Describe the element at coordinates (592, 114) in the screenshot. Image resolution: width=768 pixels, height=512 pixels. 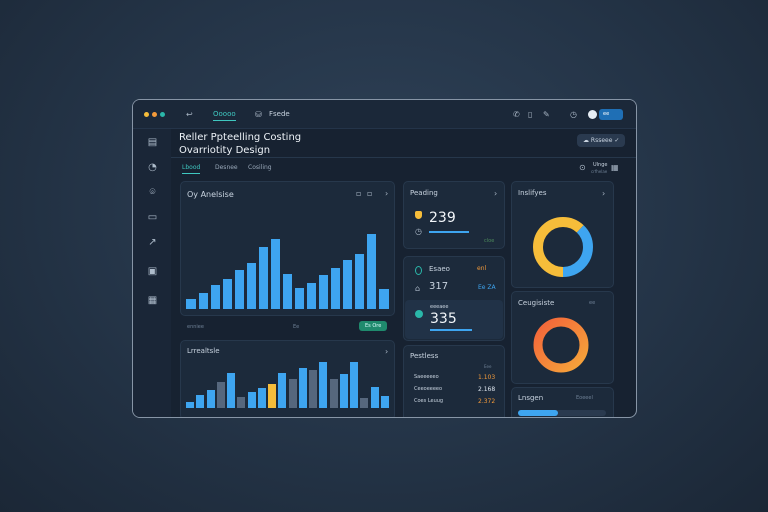
I see `avatar` at that location.